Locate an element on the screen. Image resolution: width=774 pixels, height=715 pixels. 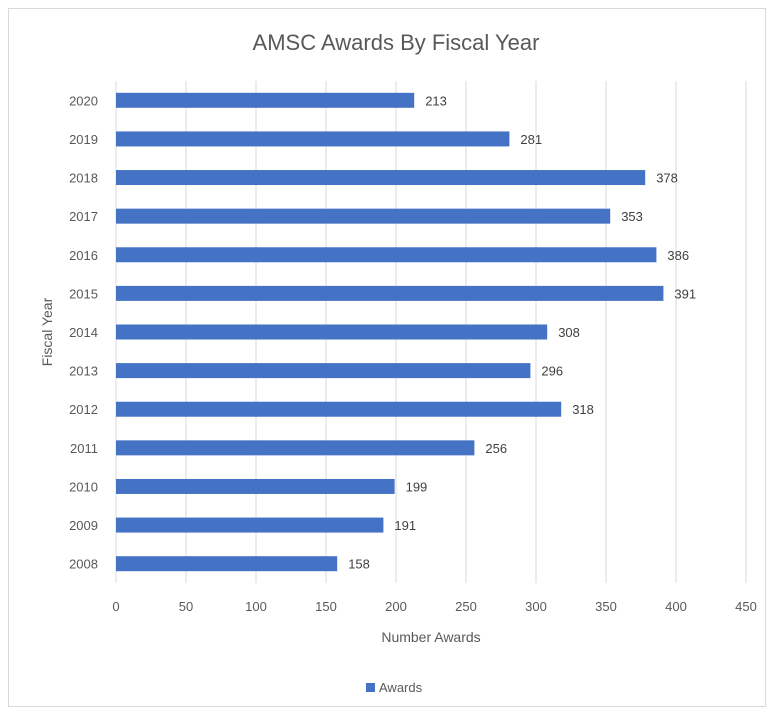
y-tick-label-2018: 2018 is located at coordinates (83, 178).